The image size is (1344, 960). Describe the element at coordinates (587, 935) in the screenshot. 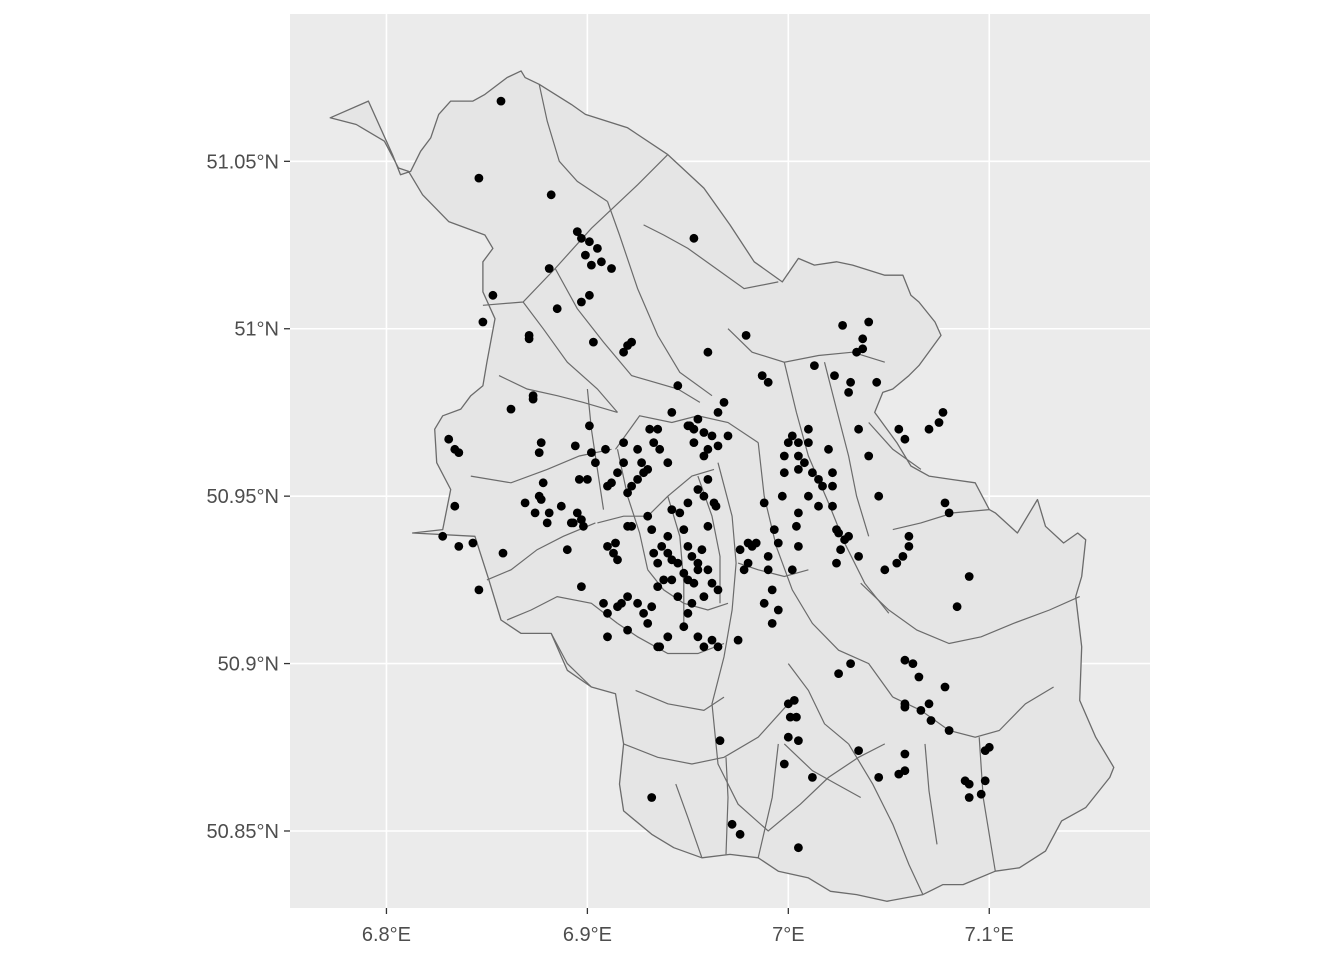

I see `x-tick-label: 6.9°E` at that location.